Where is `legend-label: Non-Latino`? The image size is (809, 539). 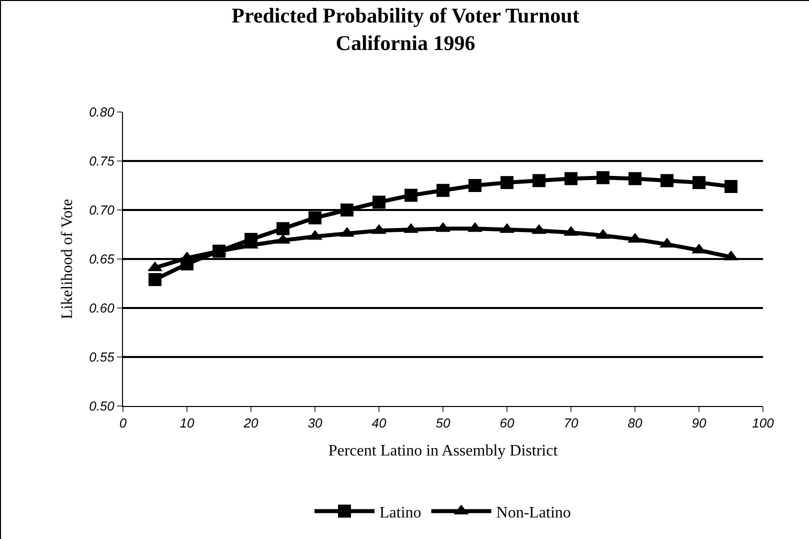
legend-label: Non-Latino is located at coordinates (533, 513).